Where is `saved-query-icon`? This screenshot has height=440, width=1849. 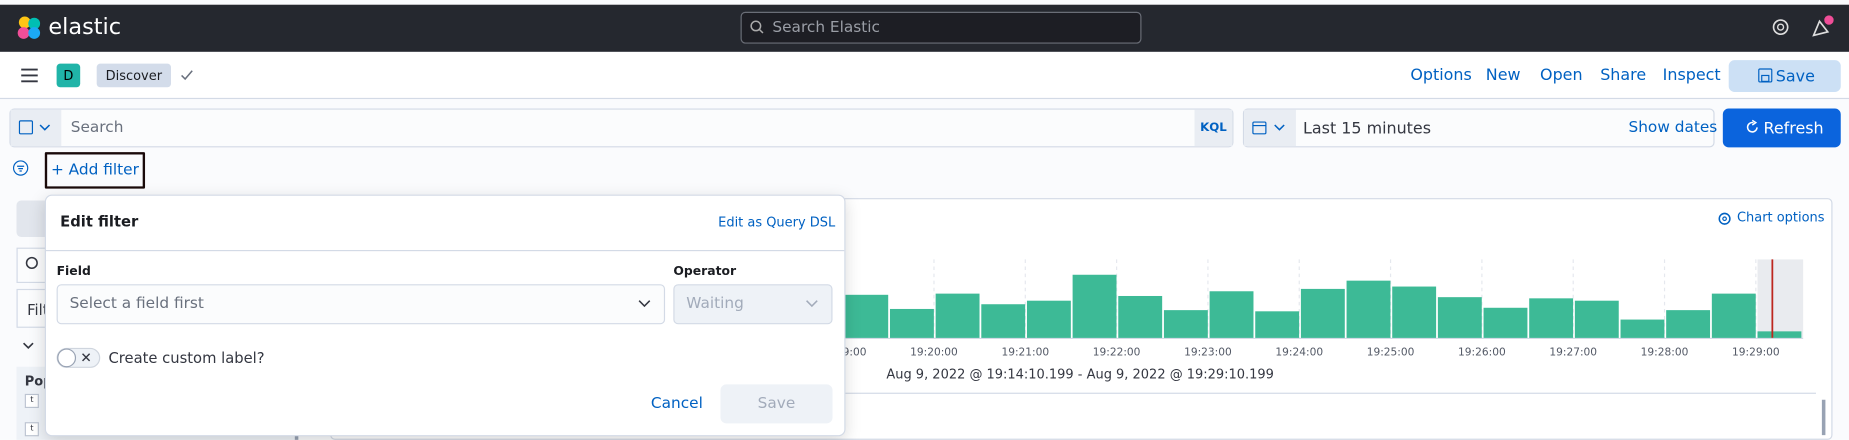
saved-query-icon is located at coordinates (34, 127).